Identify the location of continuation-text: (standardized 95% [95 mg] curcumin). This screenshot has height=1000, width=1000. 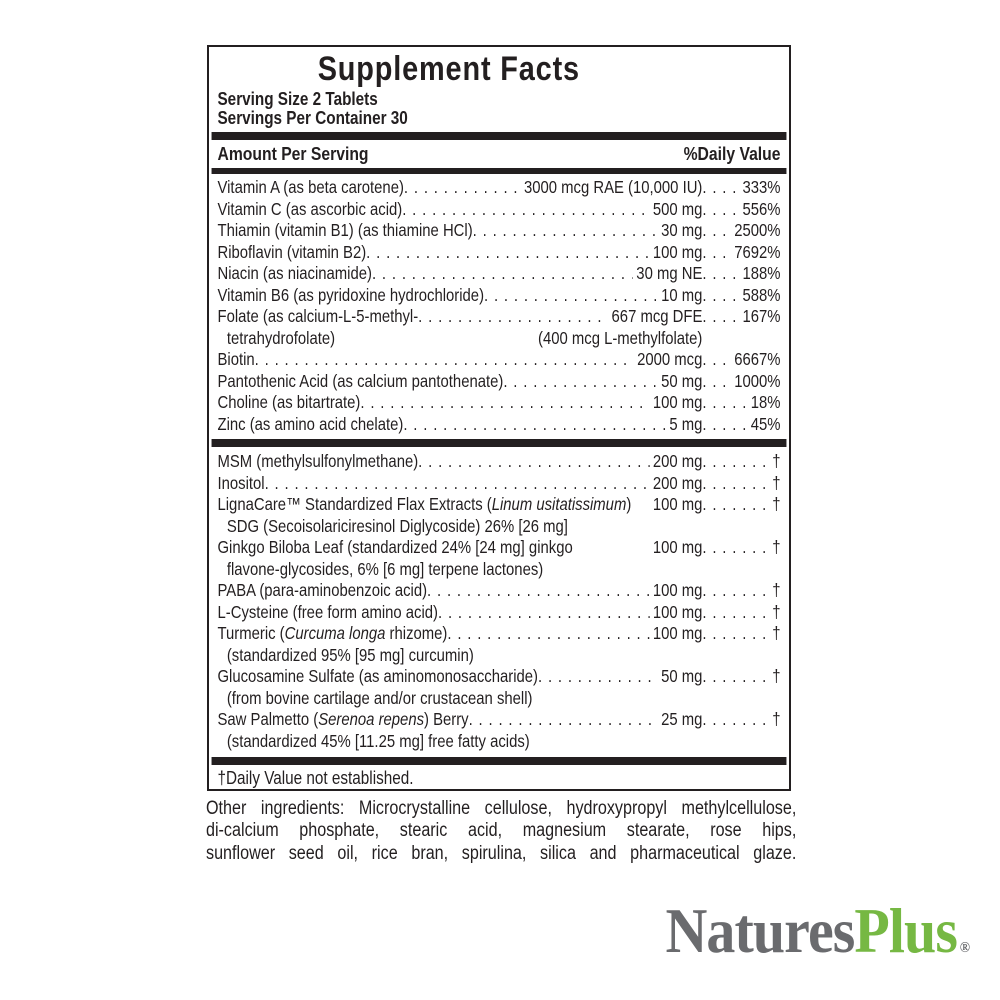
(350, 654).